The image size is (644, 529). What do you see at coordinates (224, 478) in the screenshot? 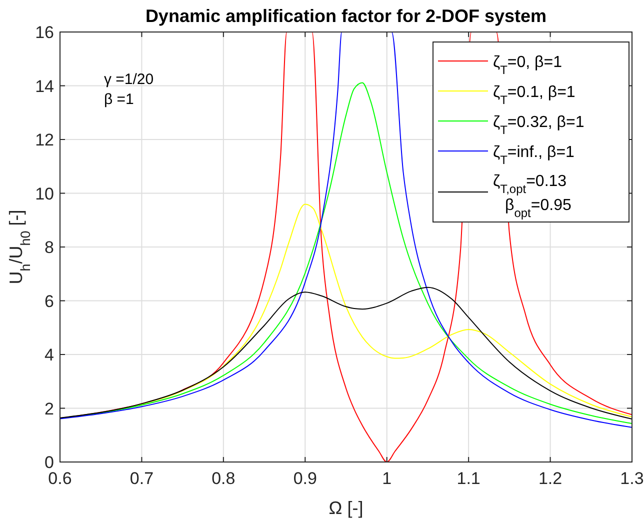
I see `x-tick-label: 0.8` at bounding box center [224, 478].